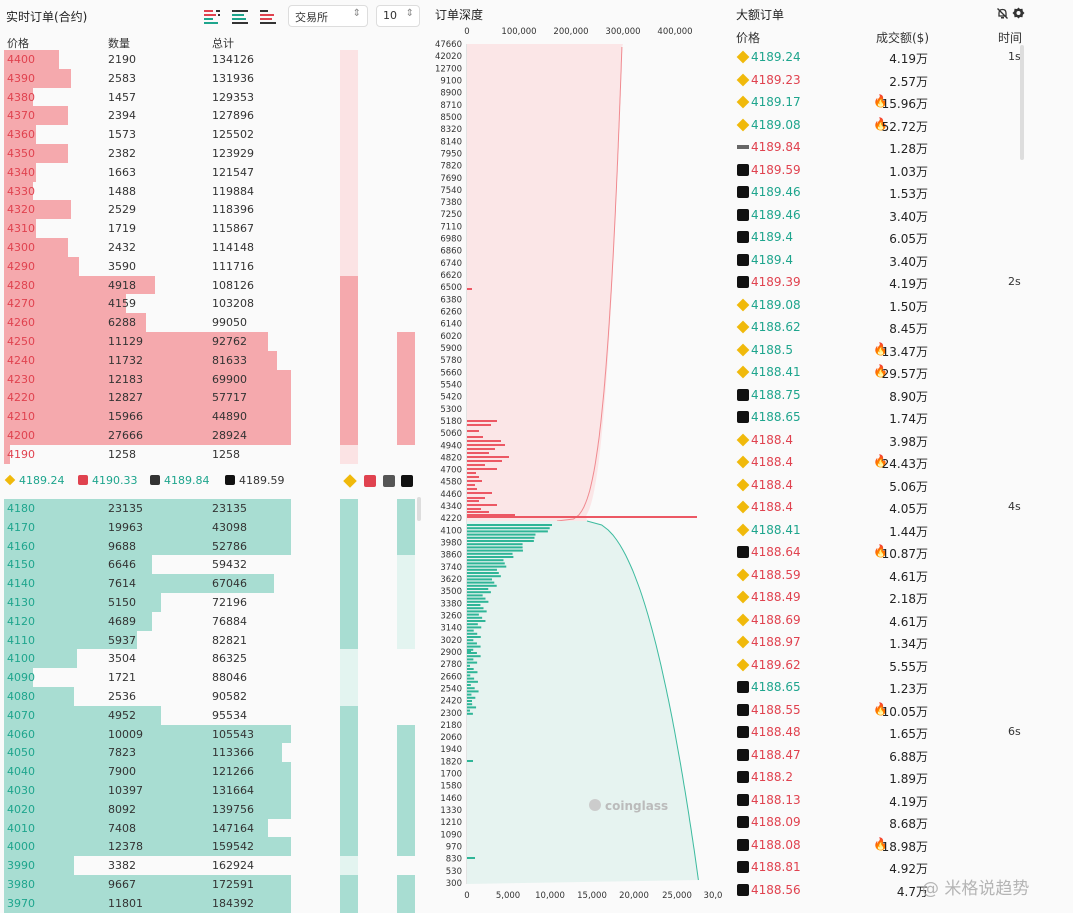 This screenshot has width=1073, height=913. I want to click on large-order-row: 4188.47 6.88万, so click(901, 755).